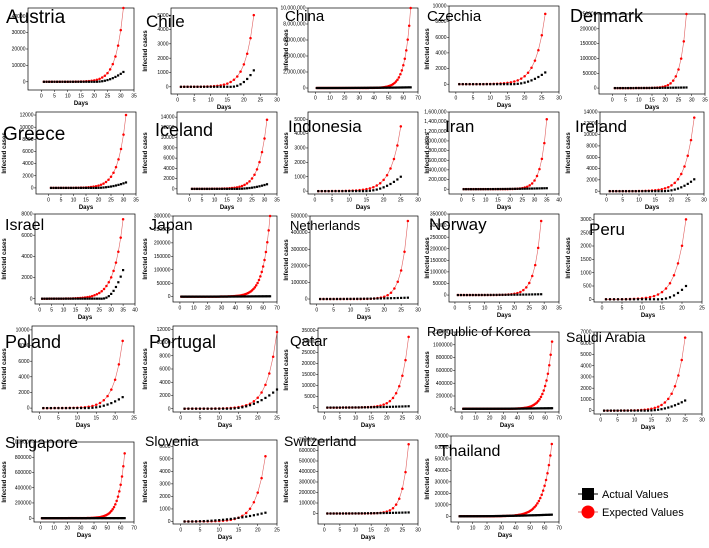 The height and width of the screenshot is (548, 709). What do you see at coordinates (94, 529) in the screenshot?
I see `x-tick-label: 40` at bounding box center [94, 529].